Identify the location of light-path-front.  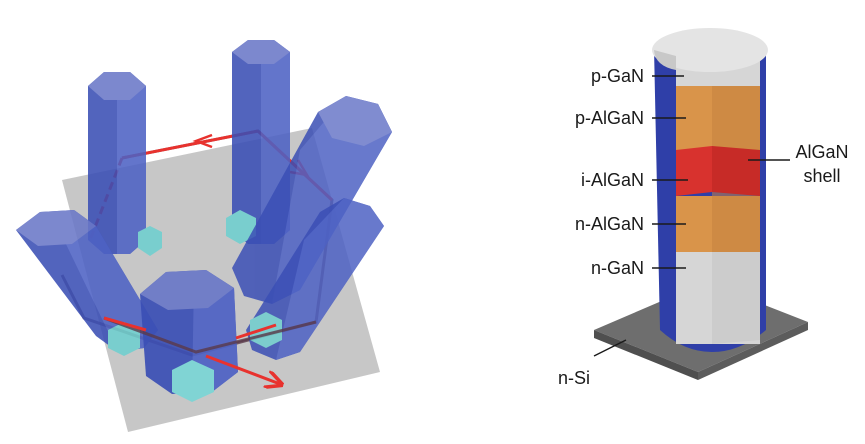
(210, 335).